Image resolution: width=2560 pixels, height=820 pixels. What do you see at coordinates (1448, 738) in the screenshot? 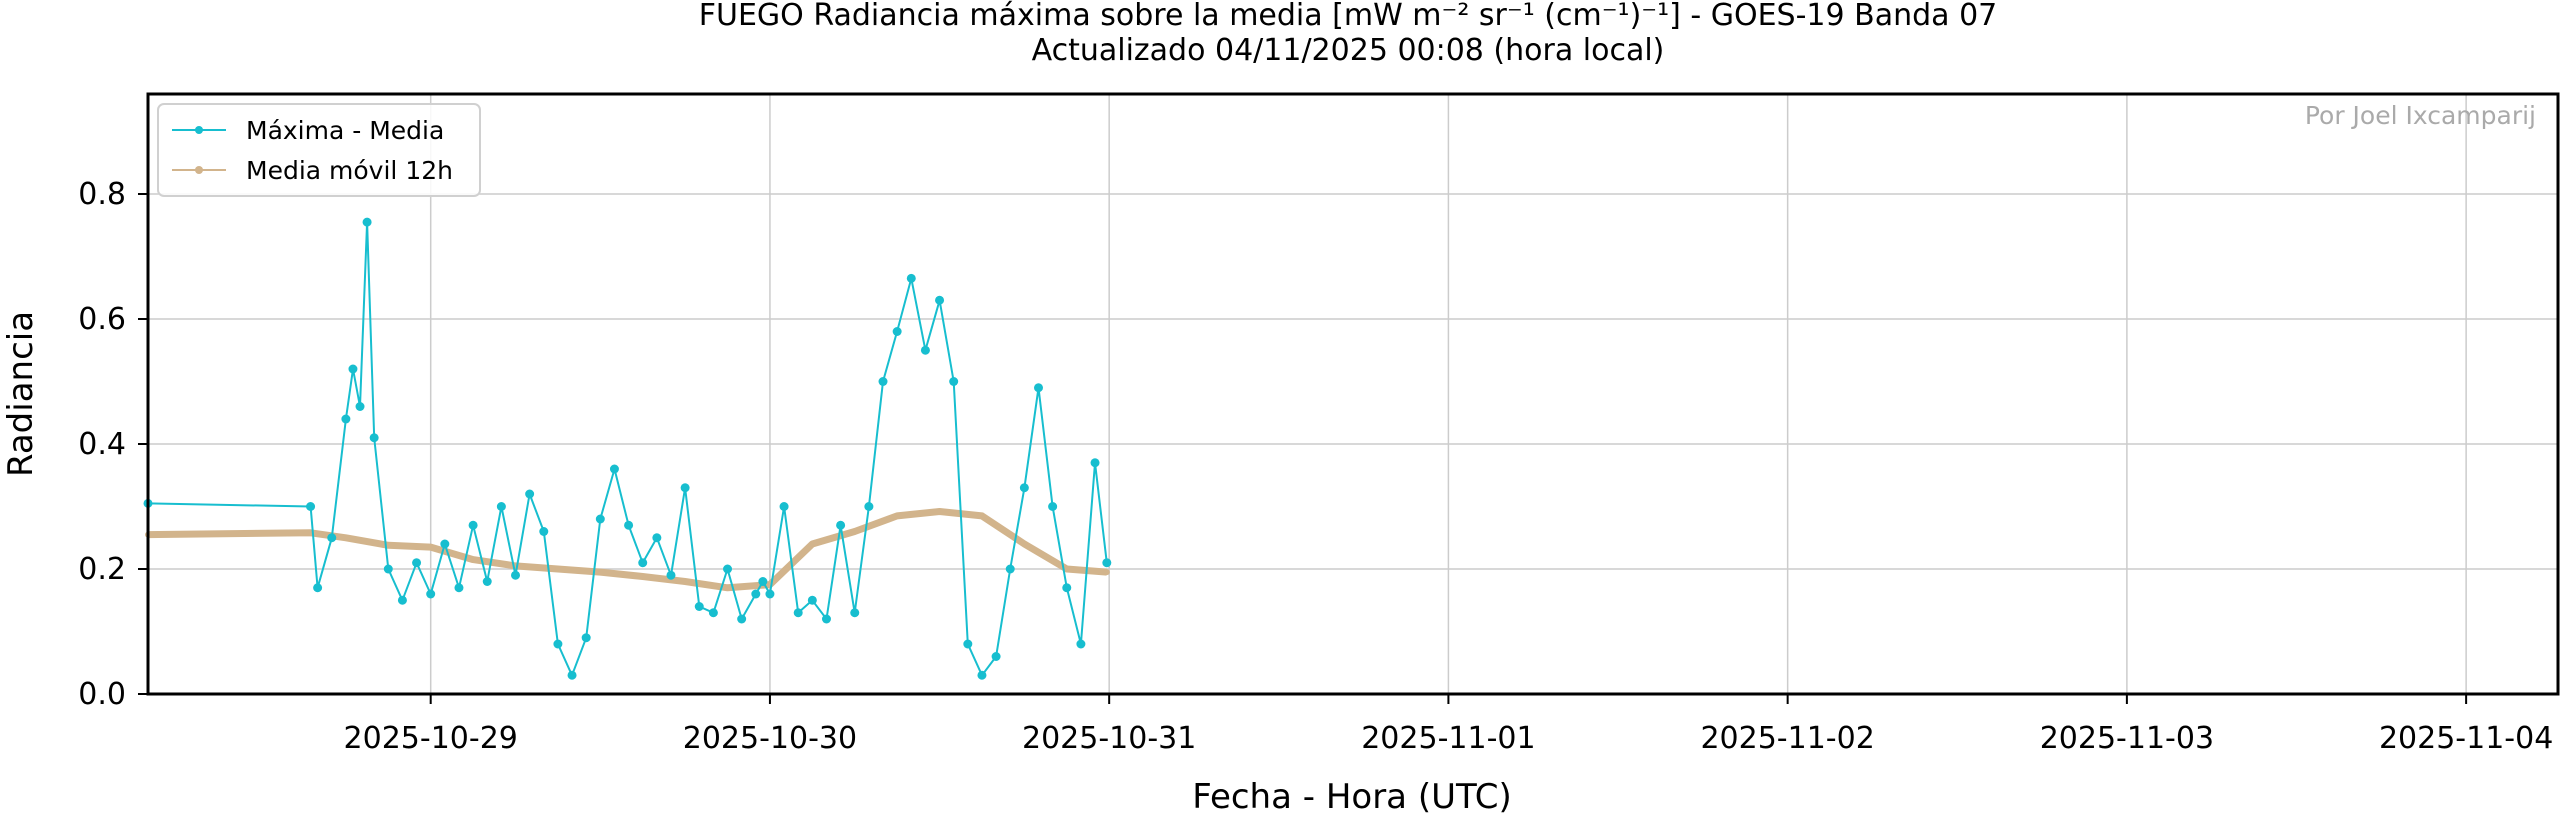
I see `x-tick-label: 2025-11-01` at bounding box center [1448, 738].